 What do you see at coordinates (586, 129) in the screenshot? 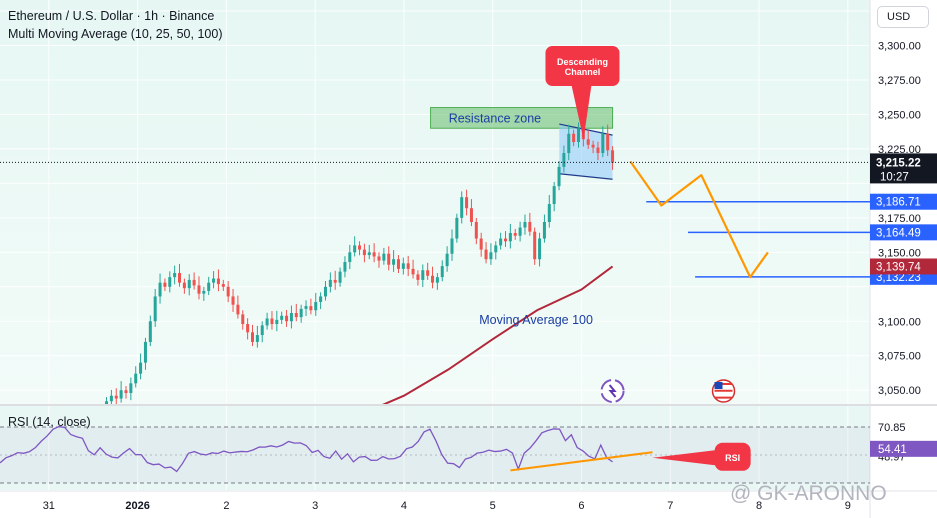
I see `channel-upper-line` at bounding box center [586, 129].